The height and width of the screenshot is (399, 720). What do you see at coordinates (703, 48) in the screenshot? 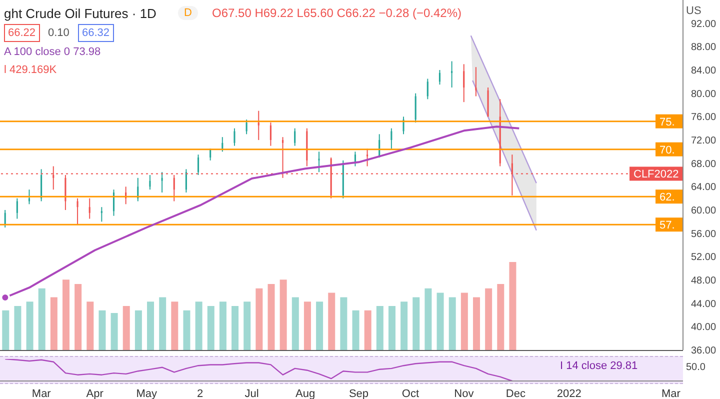
I see `y-tick-label: 88.00` at bounding box center [703, 48].